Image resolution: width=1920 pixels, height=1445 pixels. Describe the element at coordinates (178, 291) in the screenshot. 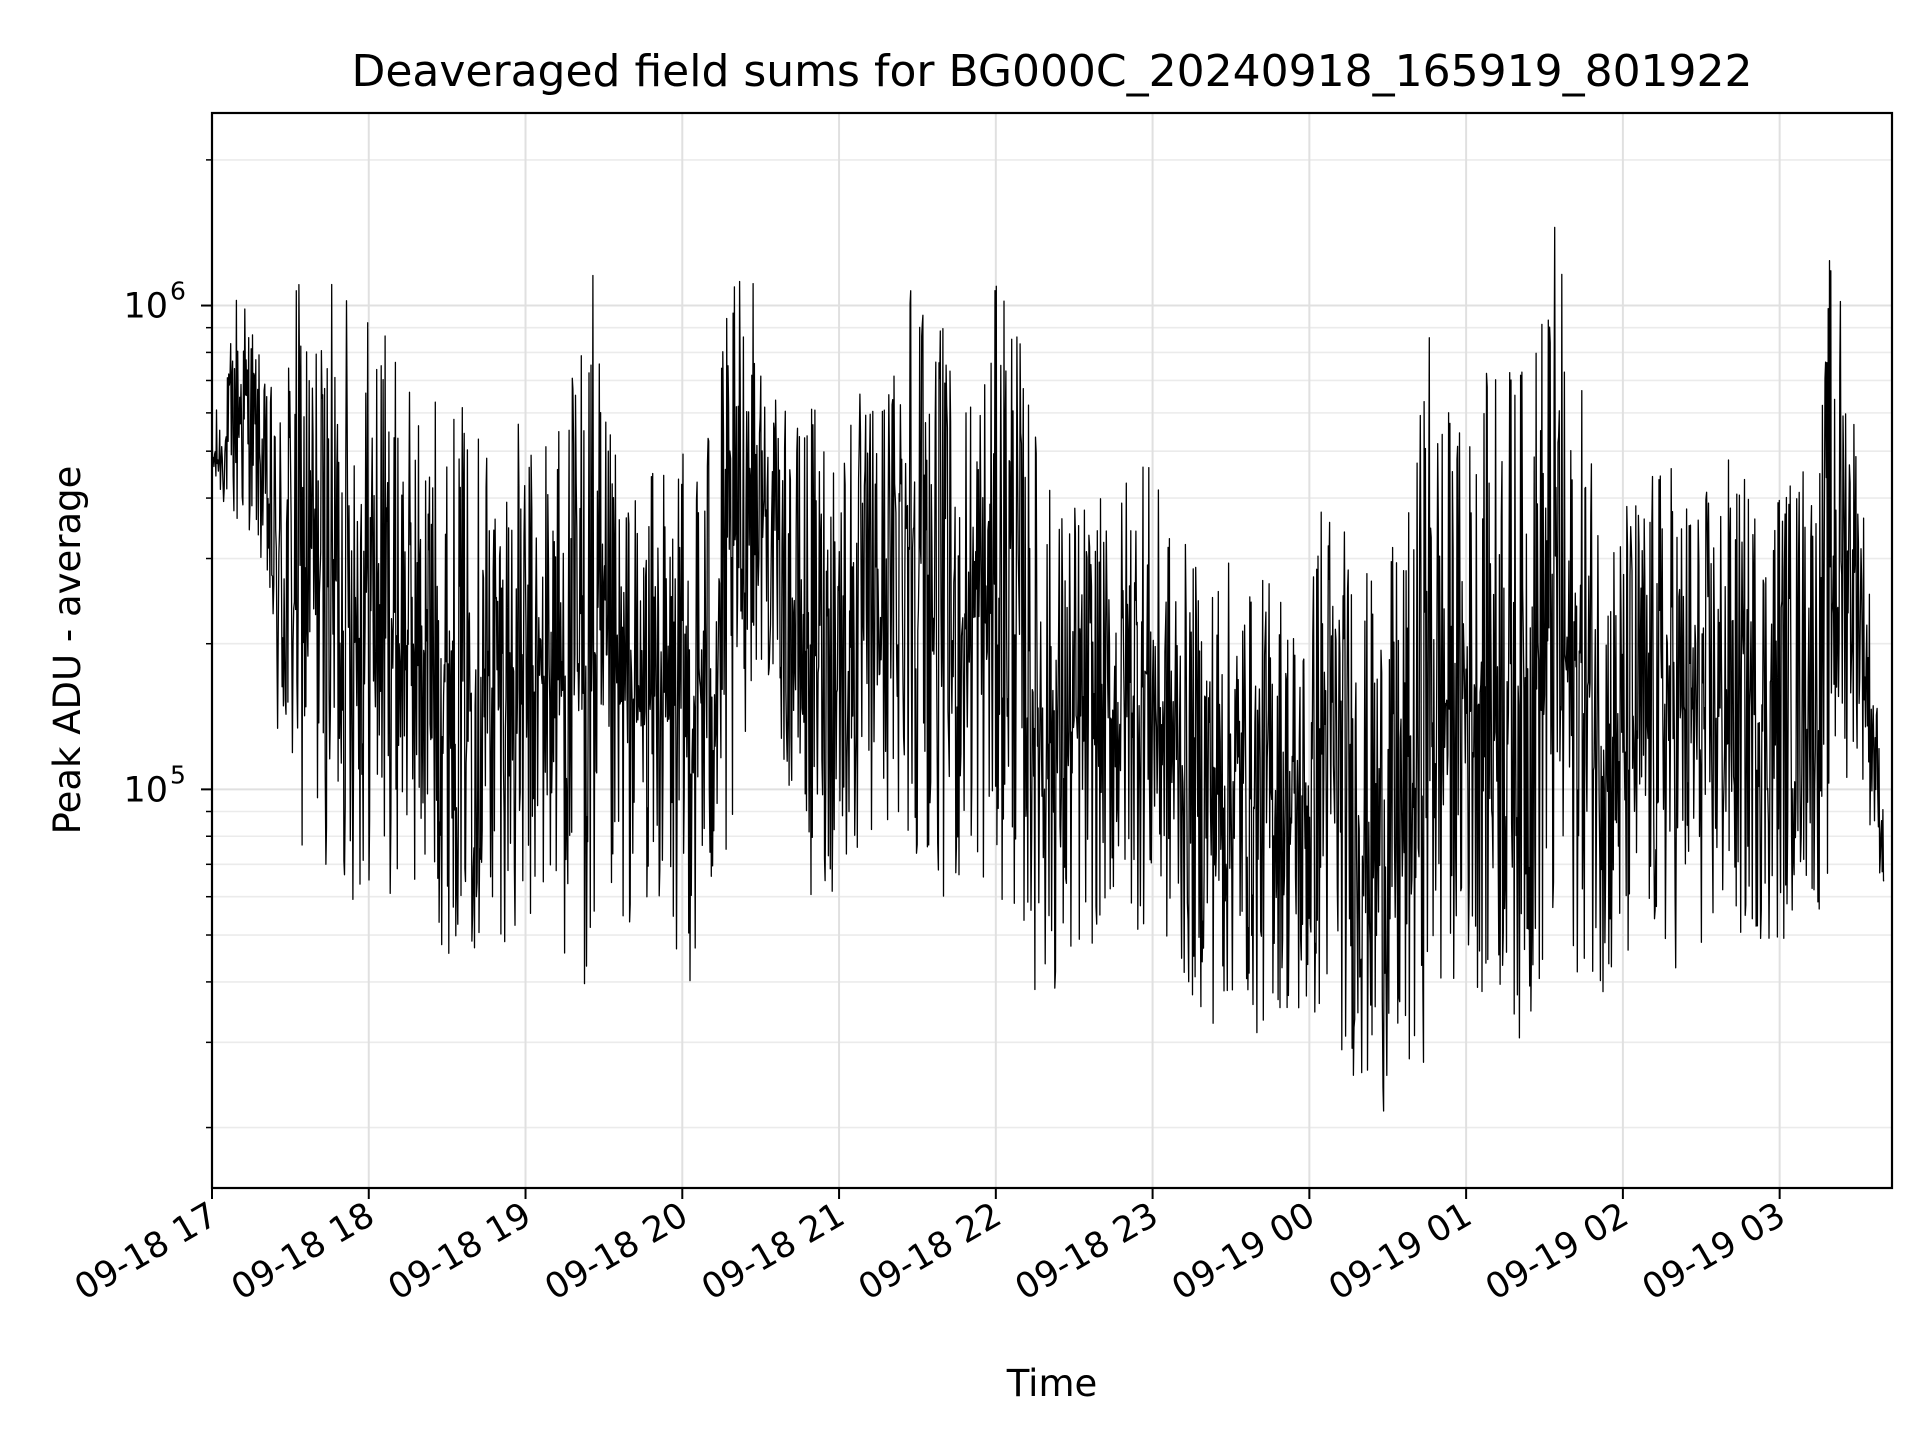

I see `y-tick-exponent: 6` at that location.